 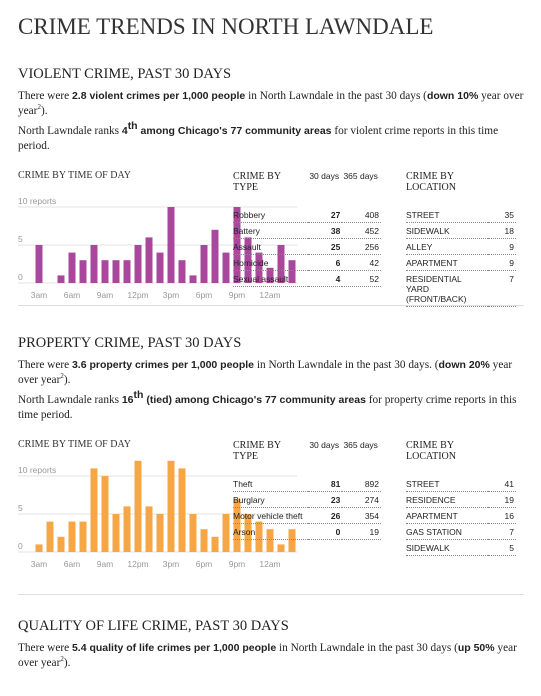 I want to click on text: year over year, so click(x=271, y=103).